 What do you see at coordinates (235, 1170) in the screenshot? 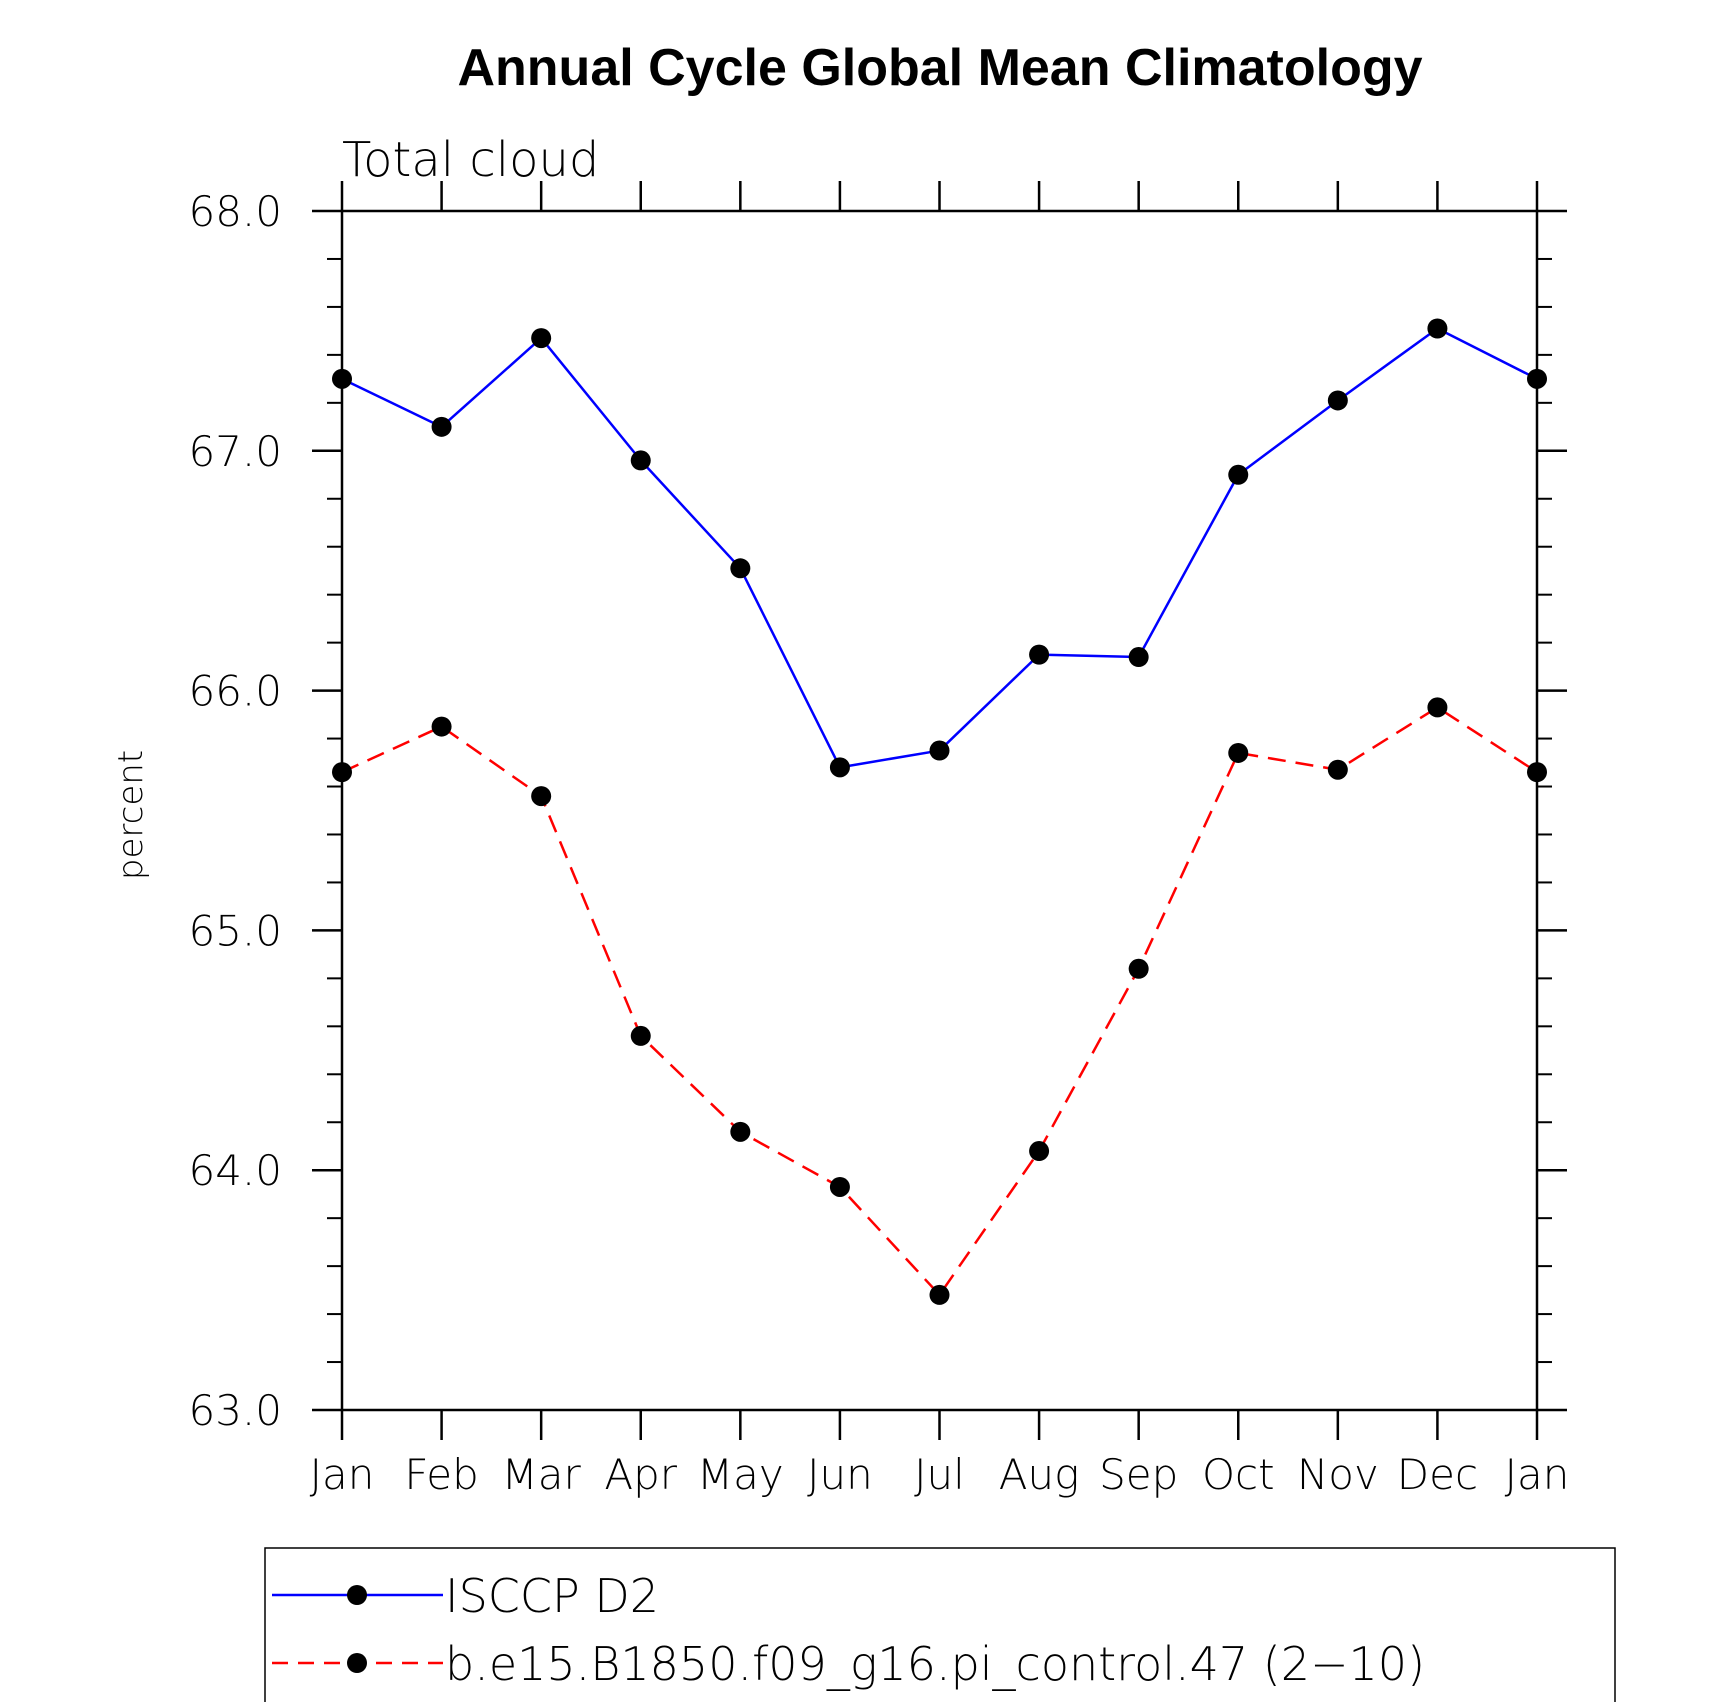
I see `y-tick-label: 64.0` at bounding box center [235, 1170].